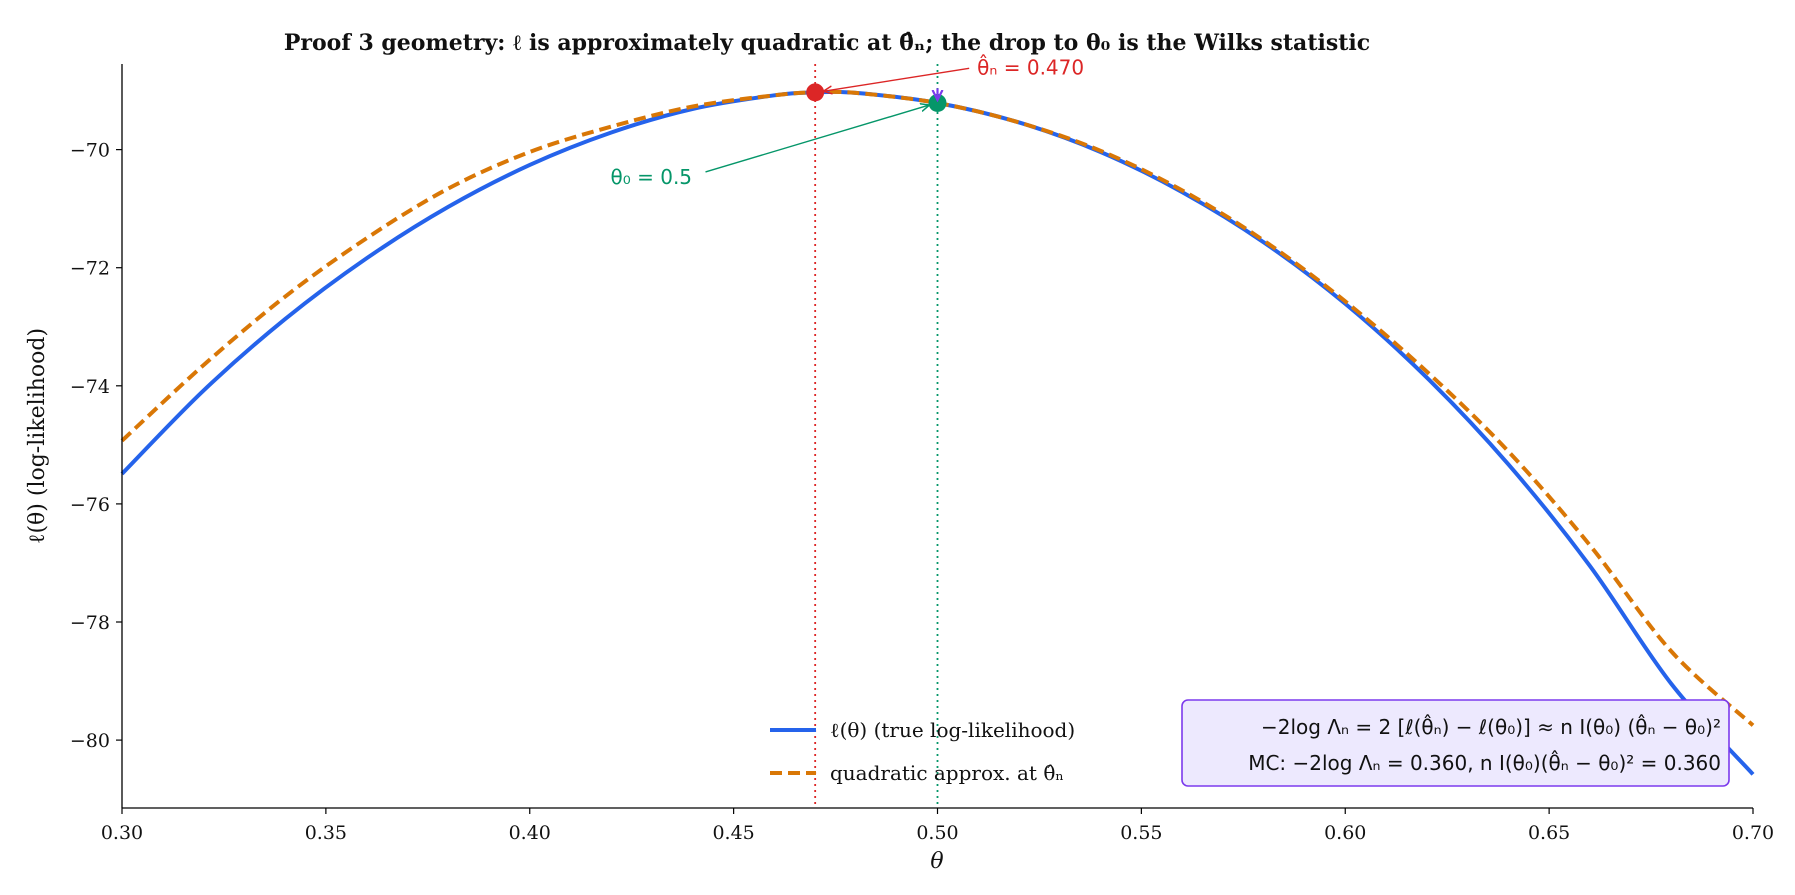  Describe the element at coordinates (952, 730) in the screenshot. I see `legend-label-true-loglik: ℓ(θ) (true log-likelihood)` at that location.